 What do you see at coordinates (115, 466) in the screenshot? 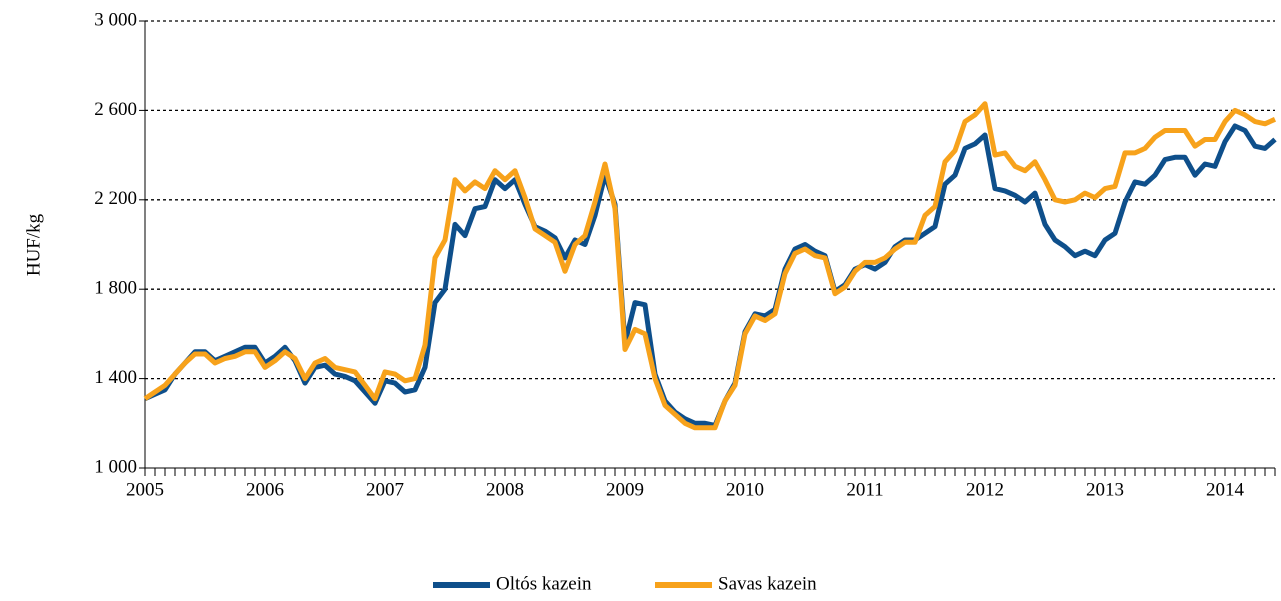
I see `y-tick-label: 1 000` at bounding box center [115, 466].